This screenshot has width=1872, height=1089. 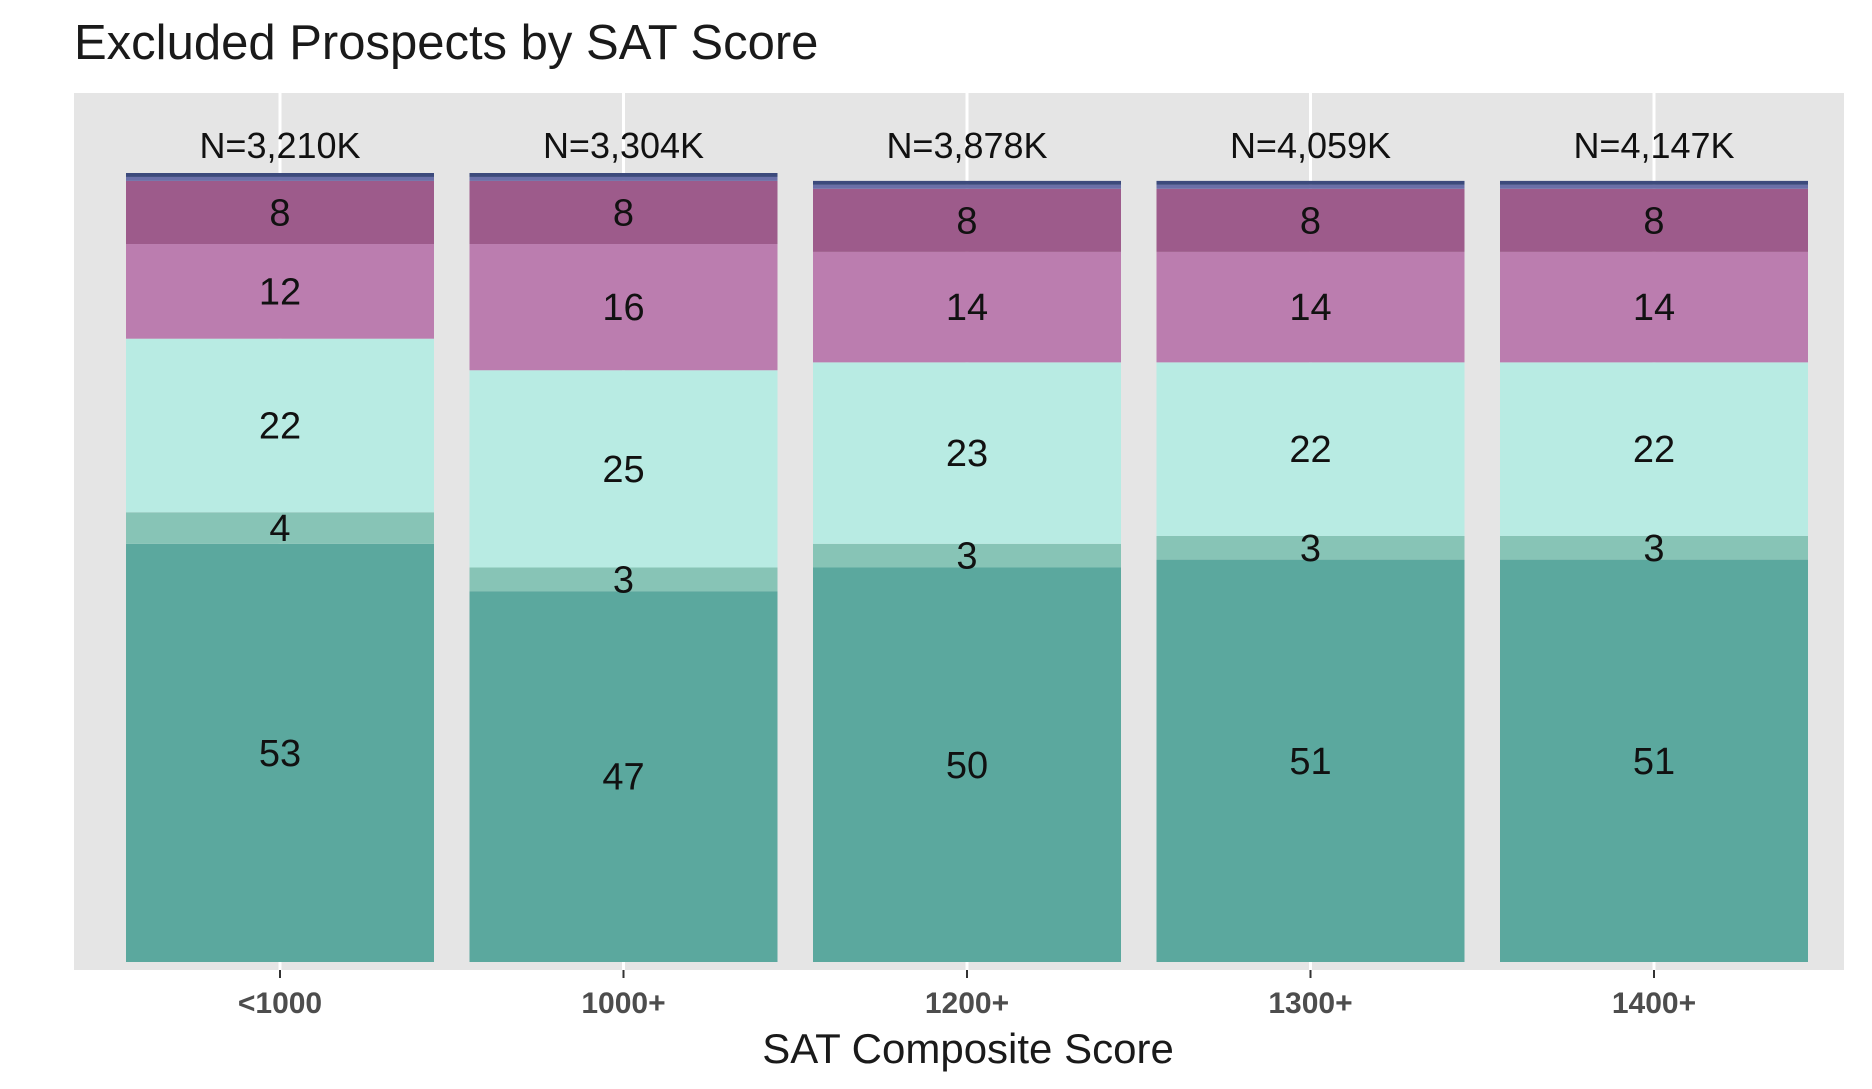 I want to click on tick-label: 1400+, so click(x=1654, y=1003).